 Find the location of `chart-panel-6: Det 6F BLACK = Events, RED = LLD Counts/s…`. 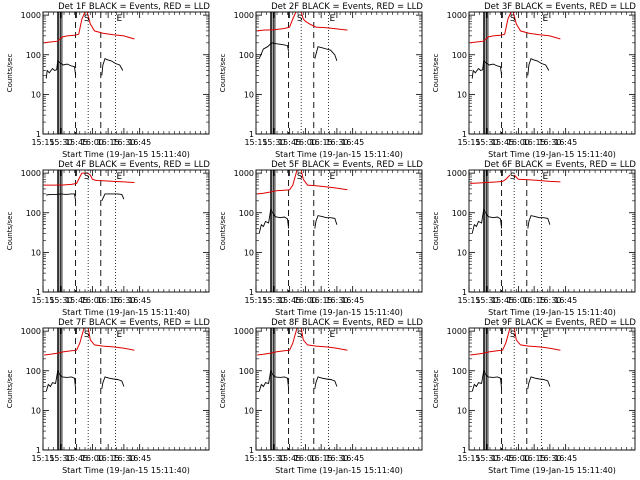

chart-panel-6: Det 6F BLACK = Events, RED = LLD Counts/s… is located at coordinates (534, 238).